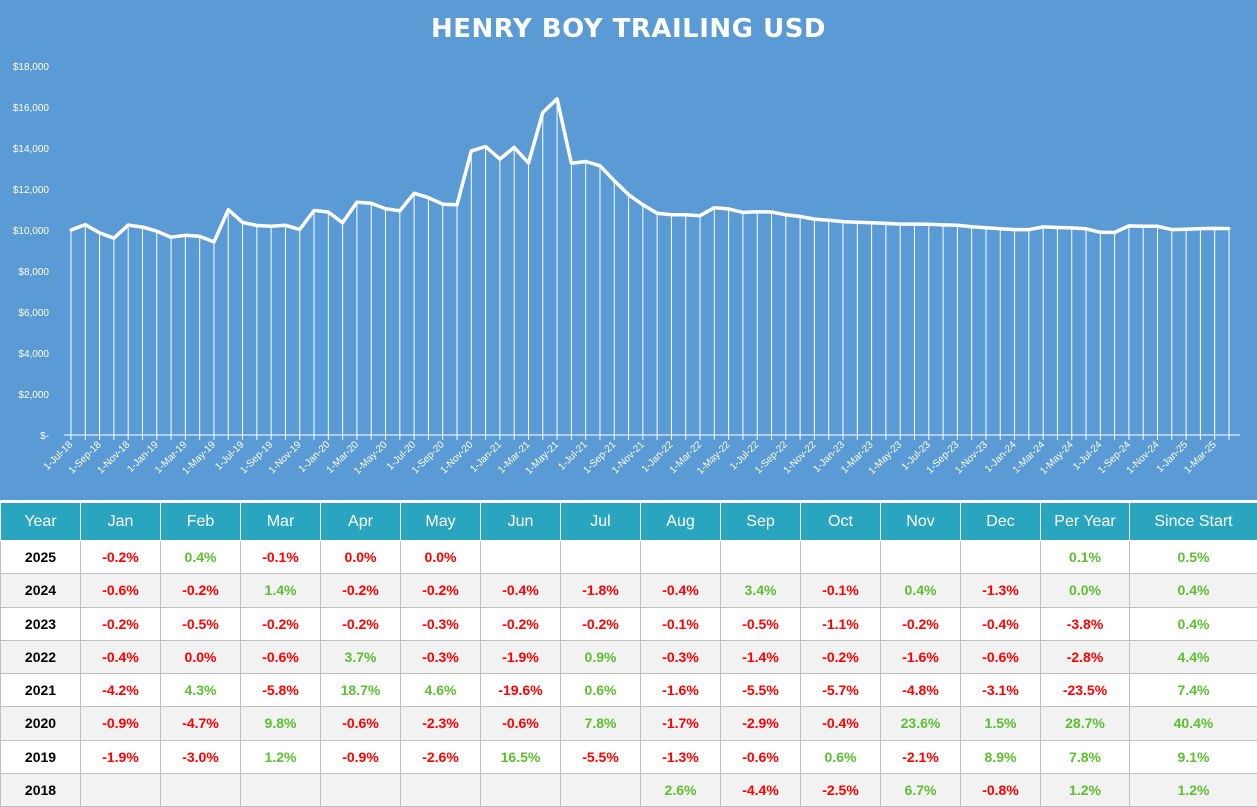 This screenshot has height=807, width=1257. What do you see at coordinates (31, 67) in the screenshot?
I see `y-tick-label: $18,000` at bounding box center [31, 67].